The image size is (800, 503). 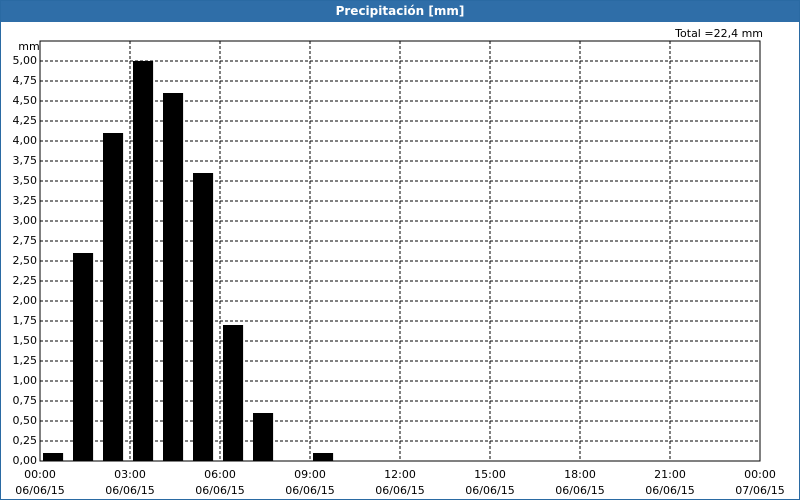 I want to click on y-tick-label: 1,75, so click(x=25, y=320).